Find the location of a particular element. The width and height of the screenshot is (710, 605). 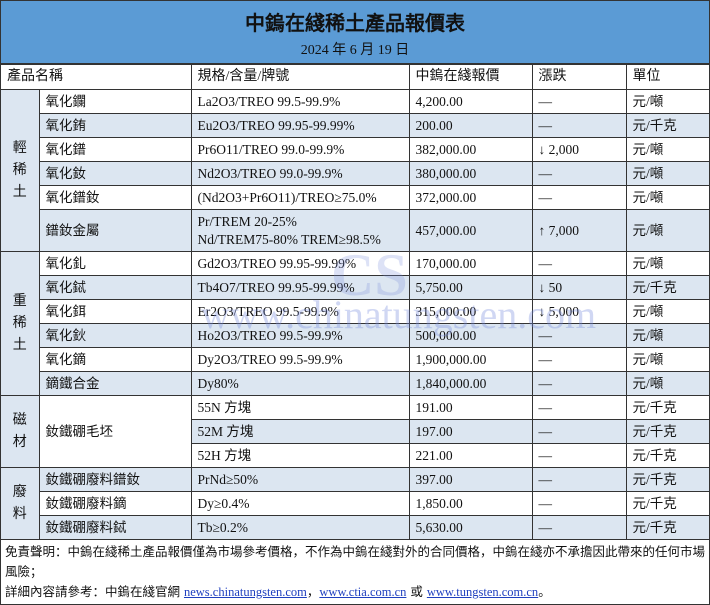

header-spec: 規格/含量/牌號 is located at coordinates (300, 77).